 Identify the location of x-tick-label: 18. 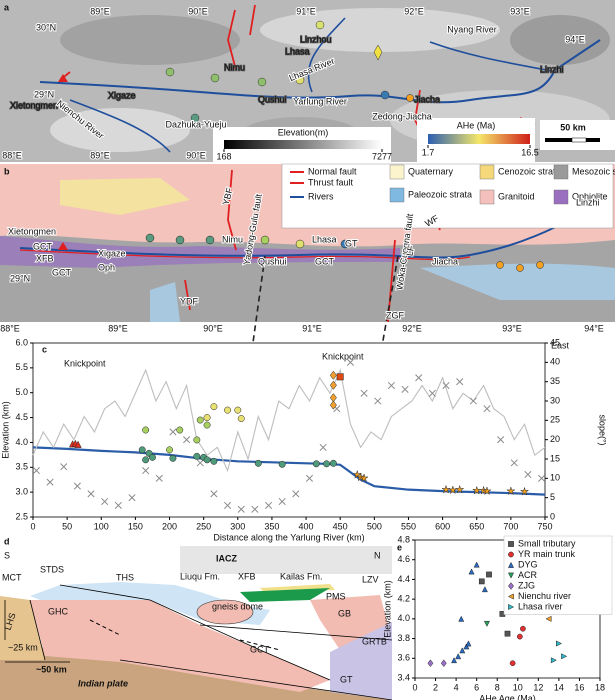
(600, 687).